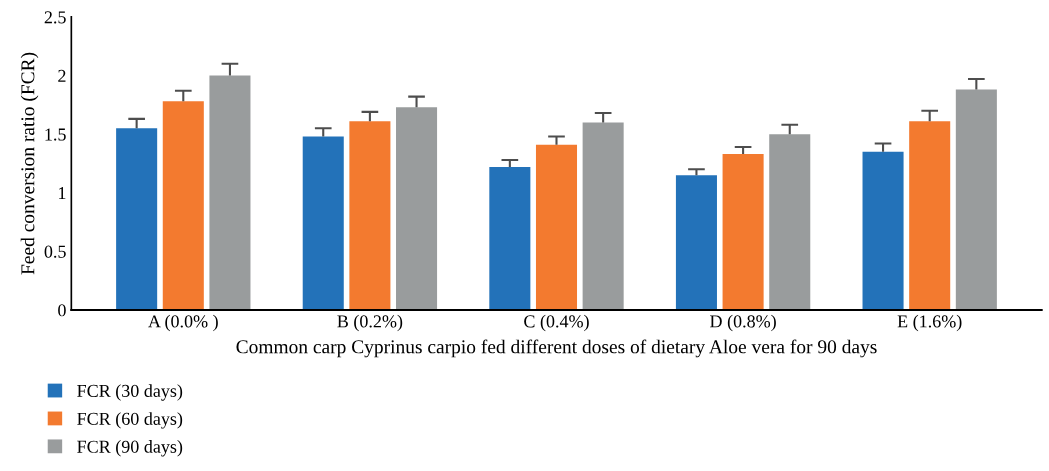 Image resolution: width=1049 pixels, height=471 pixels. I want to click on x-axis-title: Common carp Cyprinus carpio fed different doses of dietary Aloe vera for 90 days, so click(556, 348).